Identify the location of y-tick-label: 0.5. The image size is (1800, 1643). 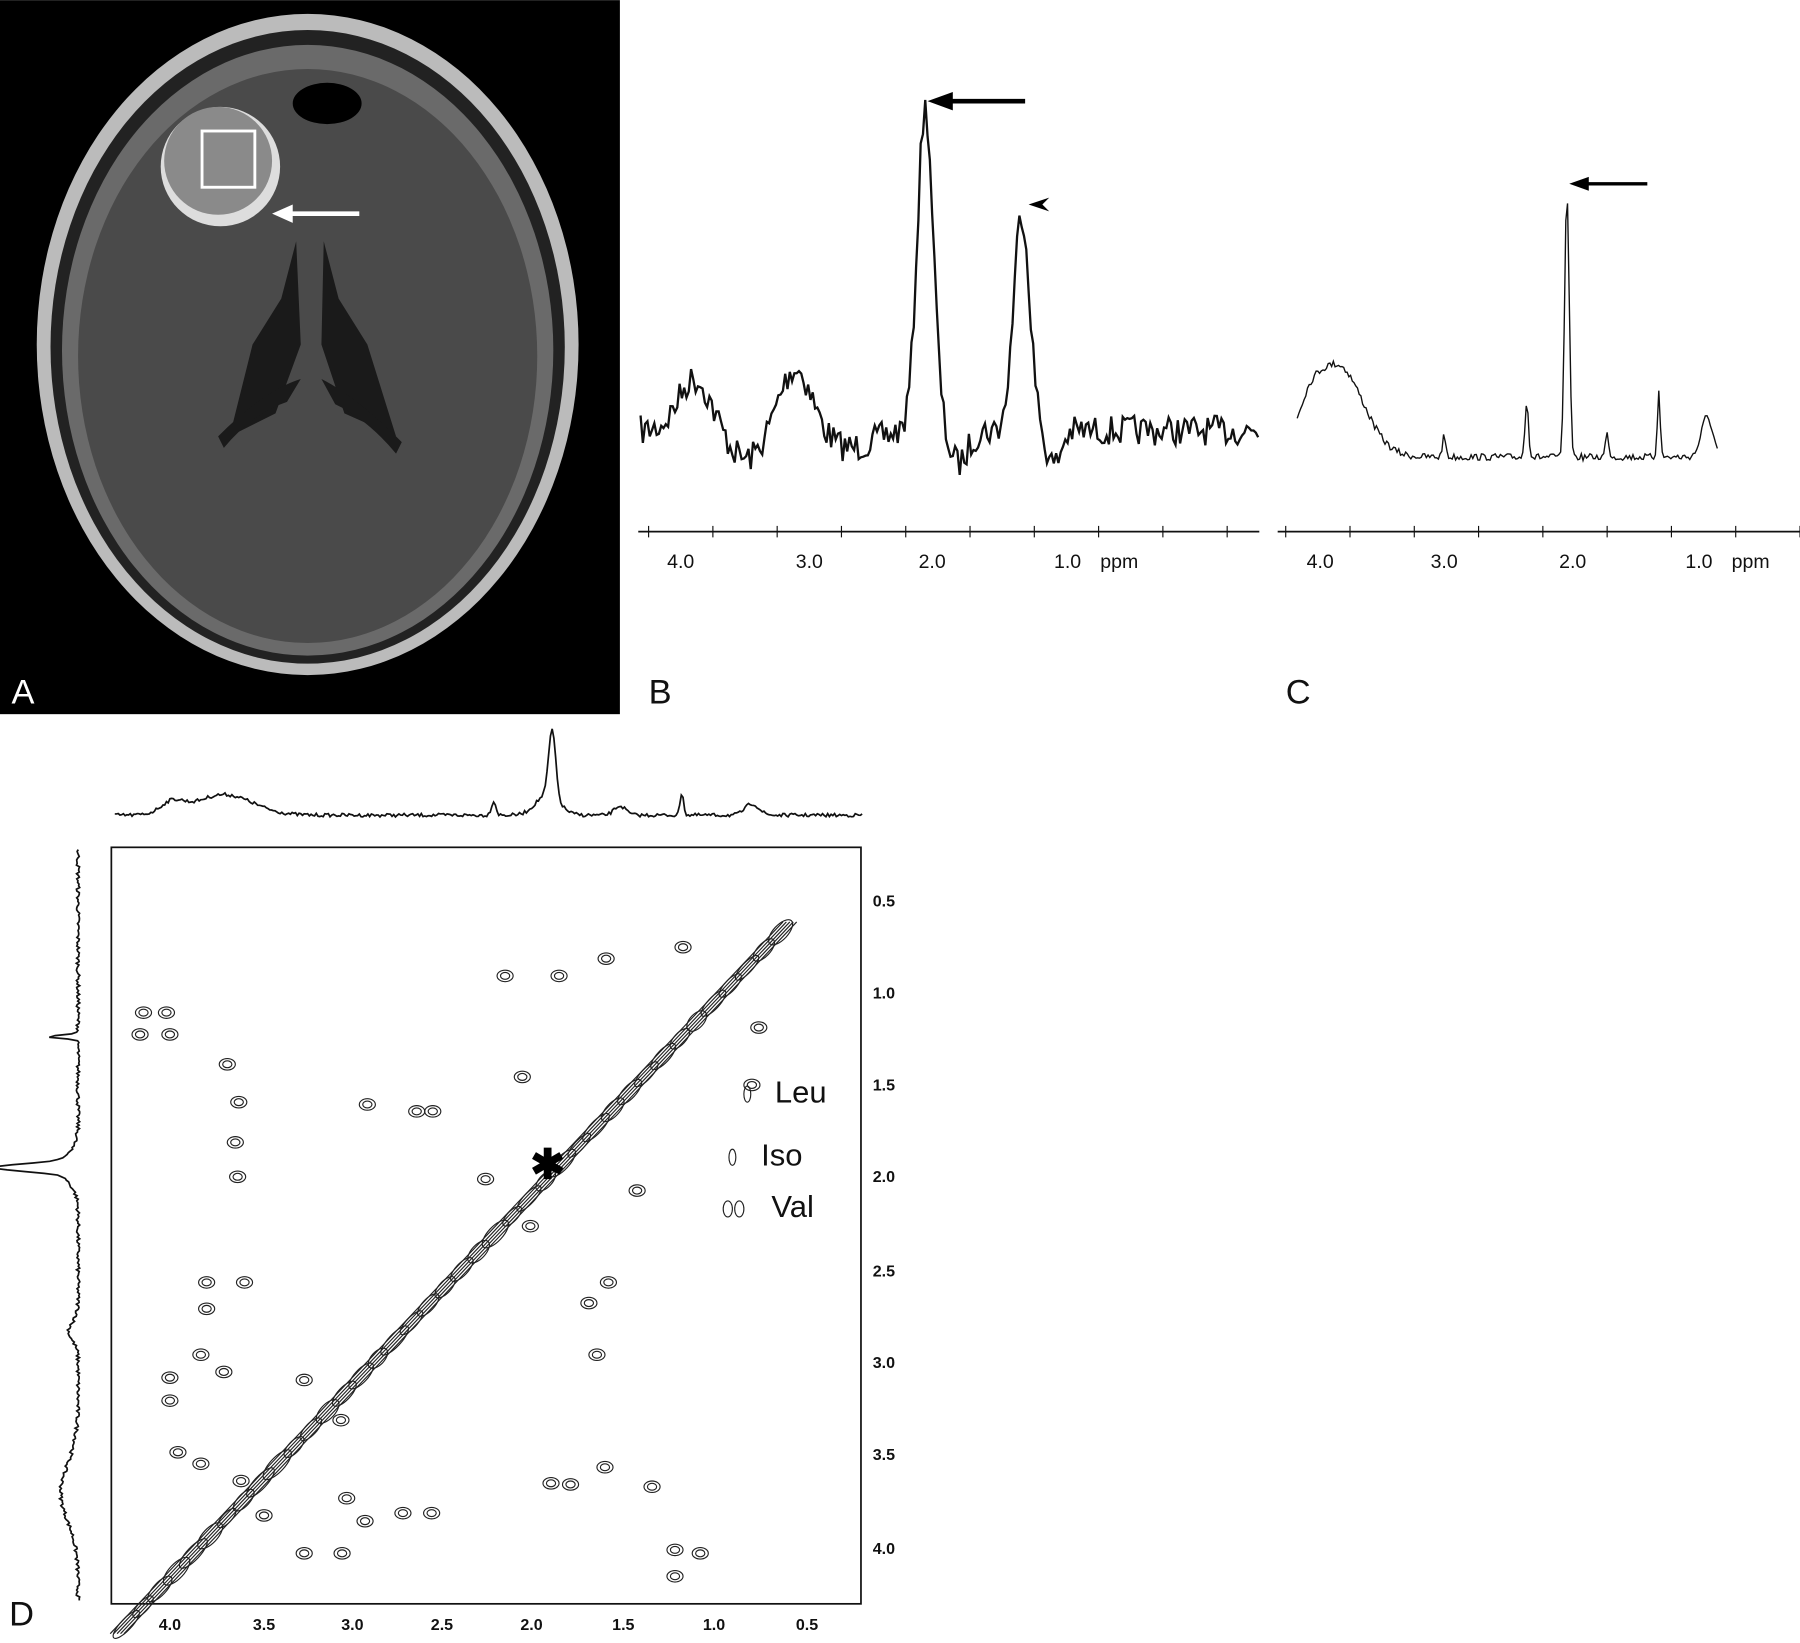
(884, 902).